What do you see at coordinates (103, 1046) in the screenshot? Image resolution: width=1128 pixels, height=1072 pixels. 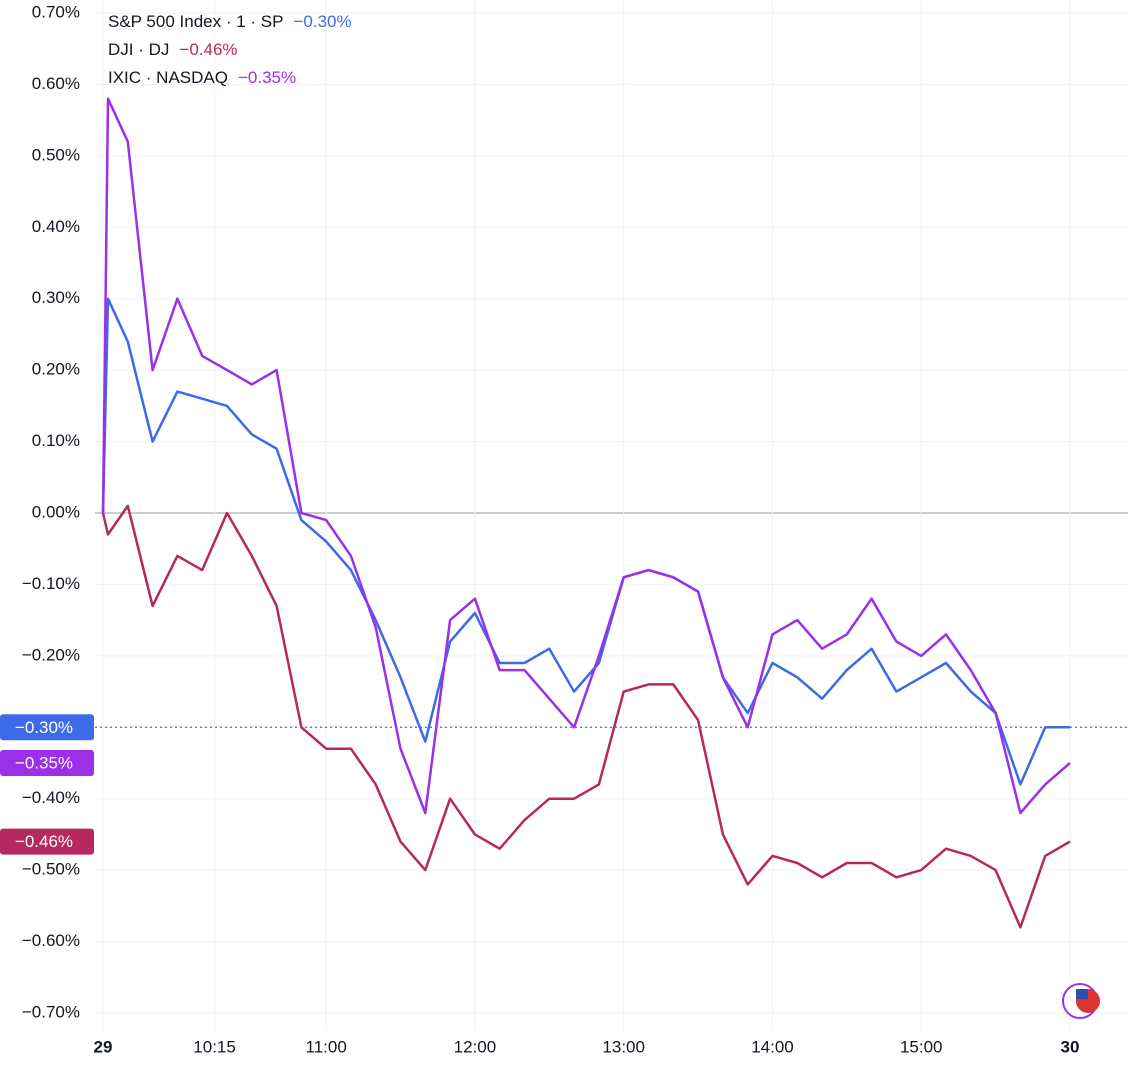 I see `x-tick-label: 29` at bounding box center [103, 1046].